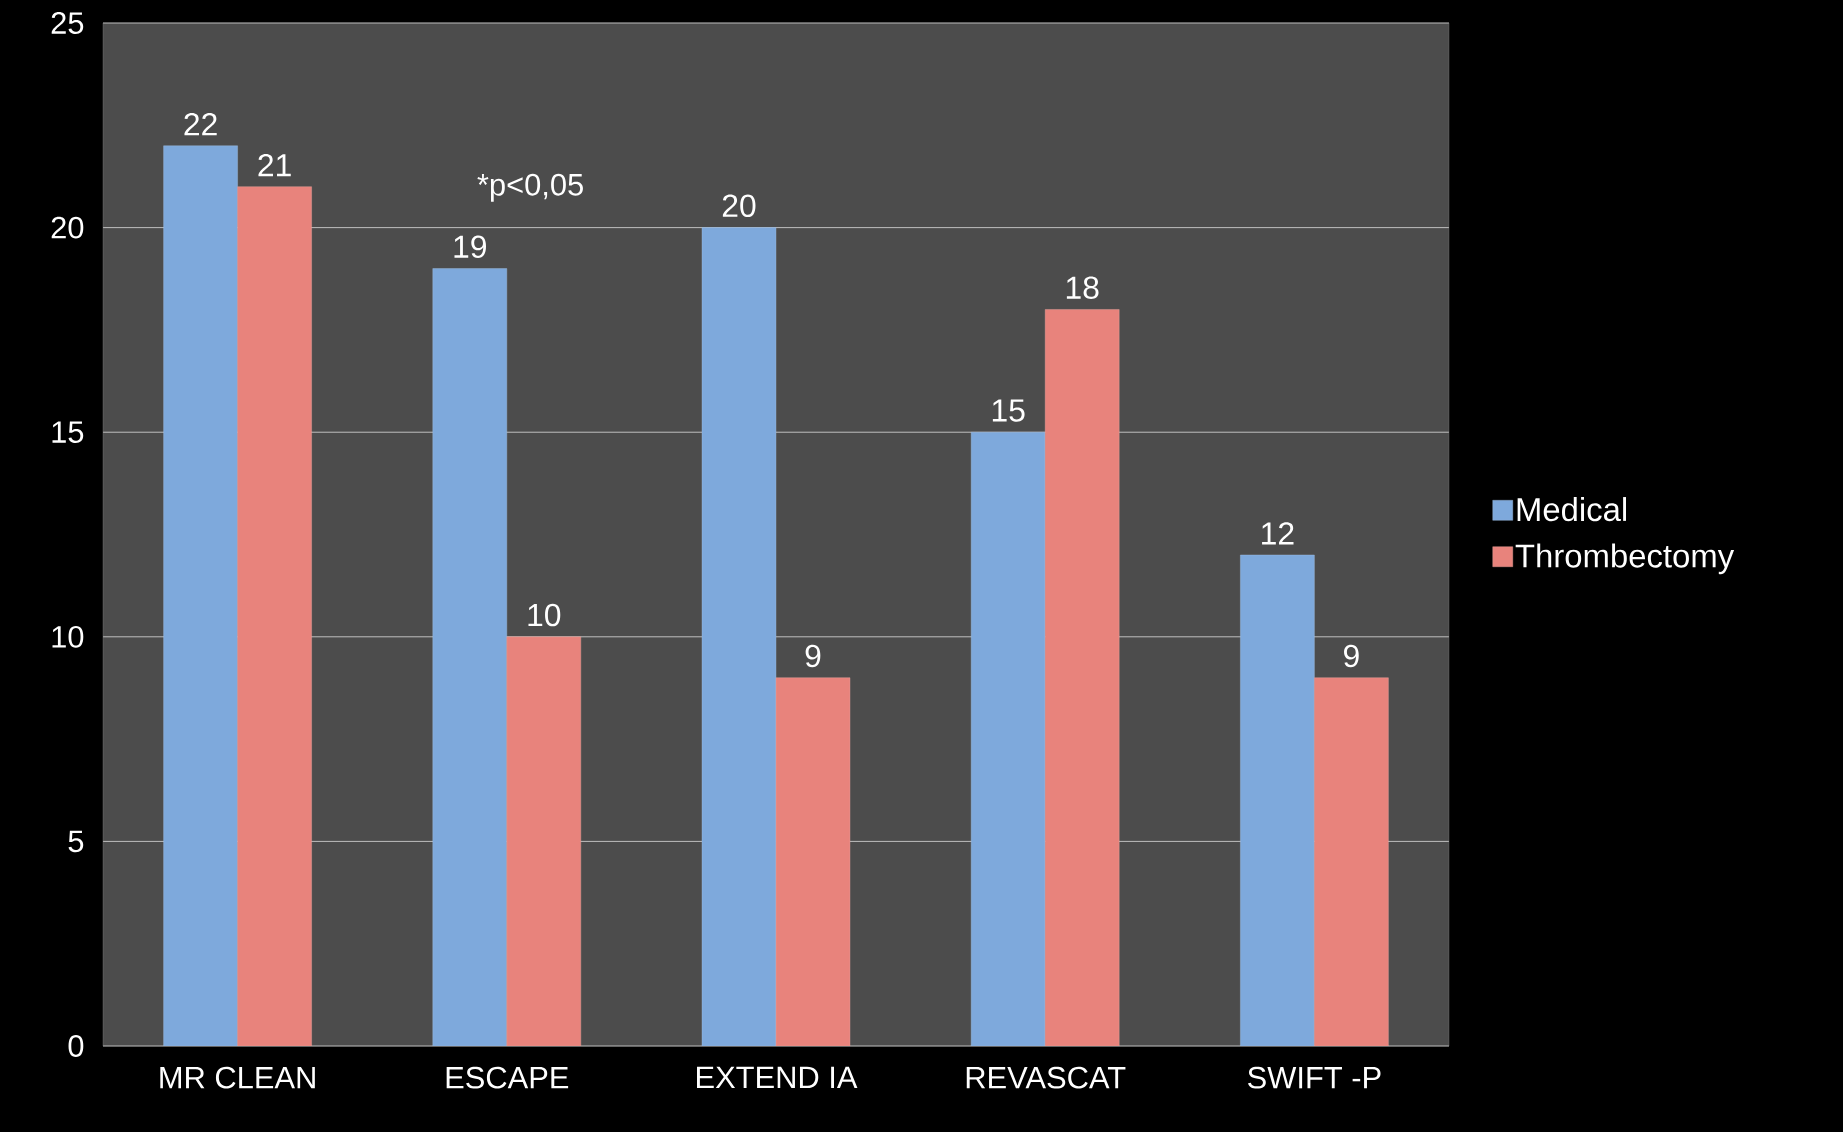 This screenshot has height=1132, width=1843. I want to click on data-label: 10, so click(544, 615).